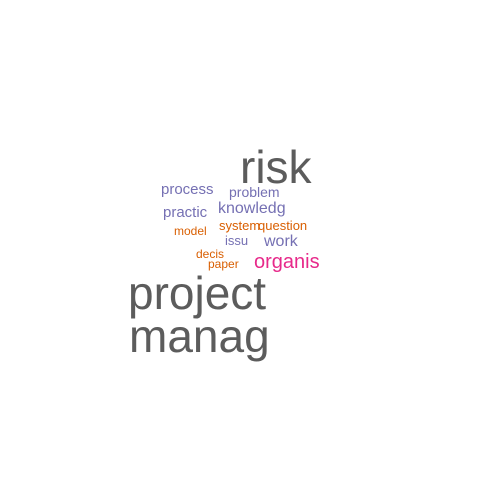 This screenshot has height=480, width=480. I want to click on word-knowledg: knowledg, so click(252, 208).